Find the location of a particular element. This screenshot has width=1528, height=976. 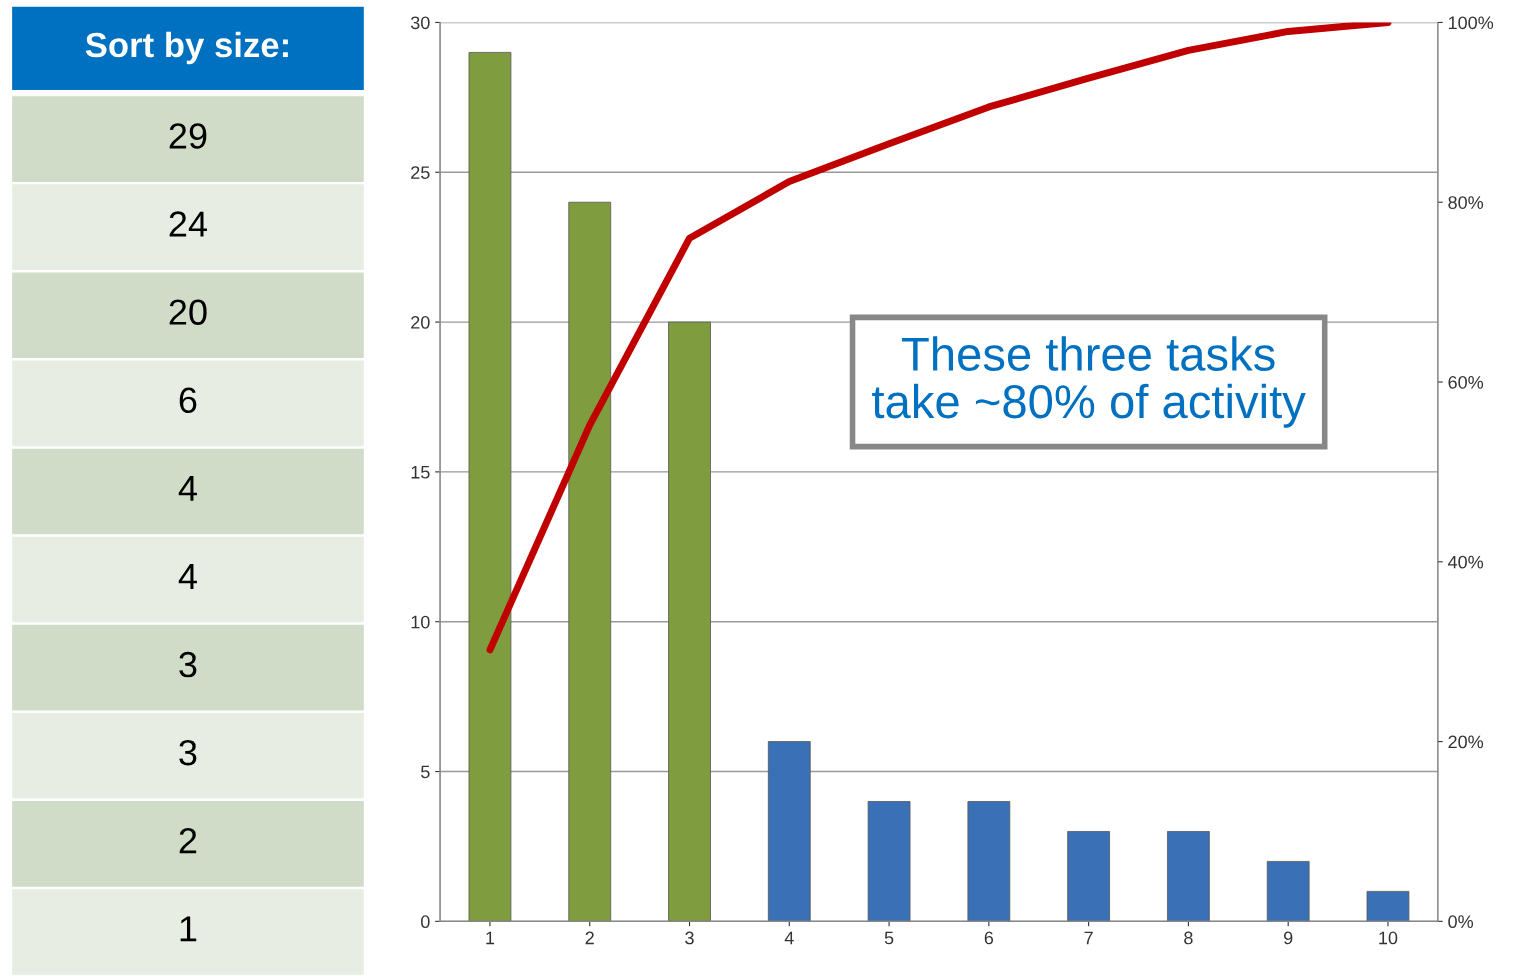

y-tick-label: 5 is located at coordinates (425, 772).